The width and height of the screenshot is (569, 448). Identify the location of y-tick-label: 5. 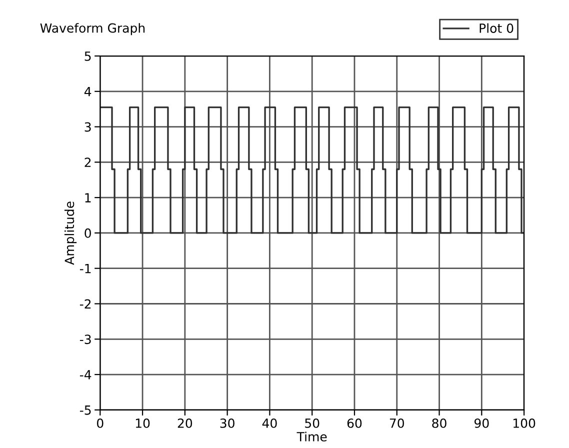
(87, 56).